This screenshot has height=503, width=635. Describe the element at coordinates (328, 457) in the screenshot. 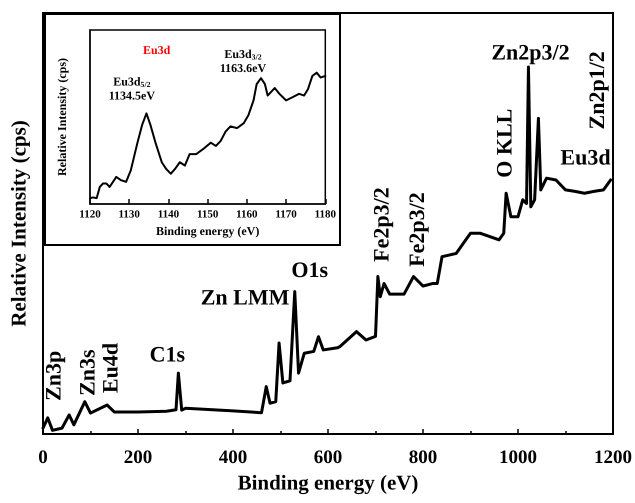

I see `x-tick-label: 600` at that location.